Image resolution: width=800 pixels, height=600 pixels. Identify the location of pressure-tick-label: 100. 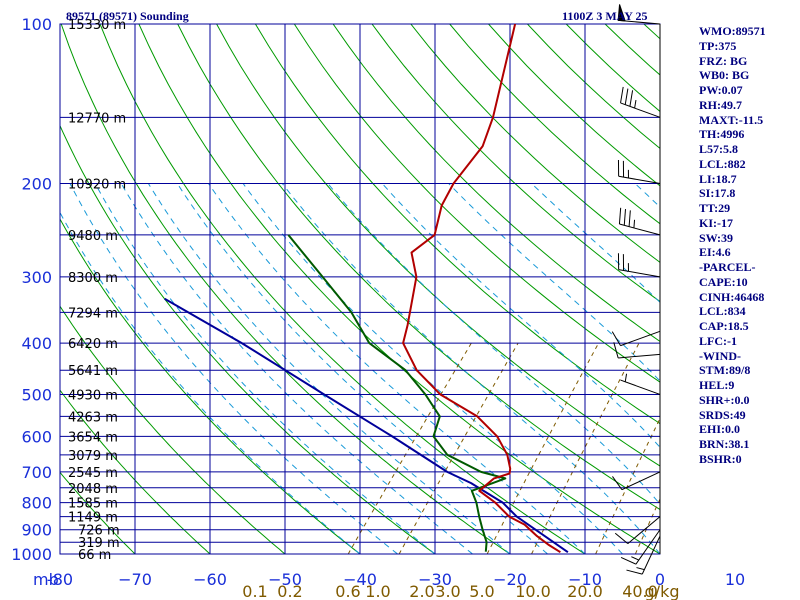
(36, 24).